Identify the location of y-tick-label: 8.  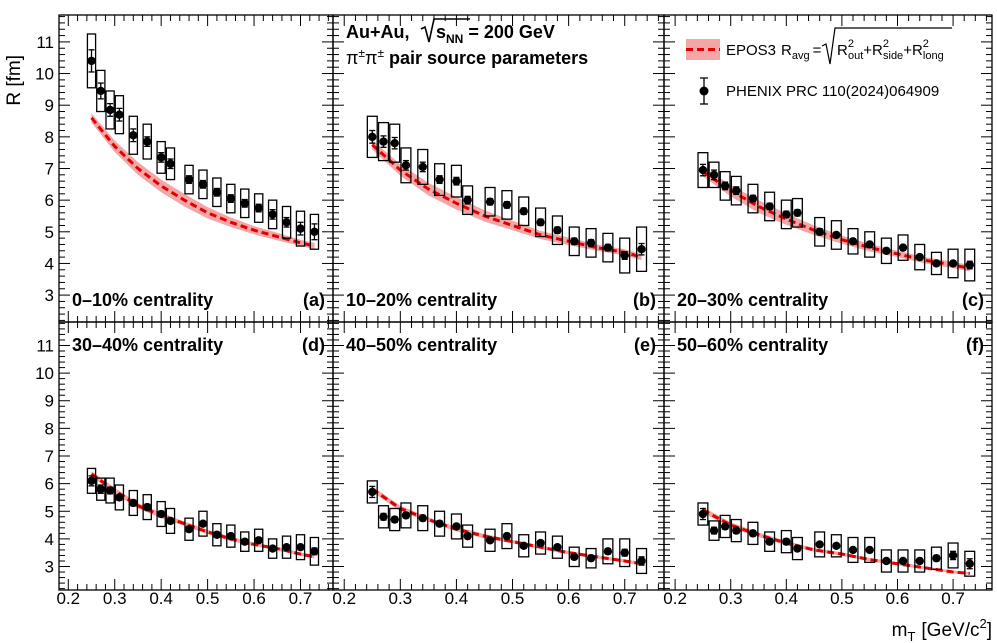
(49, 428).